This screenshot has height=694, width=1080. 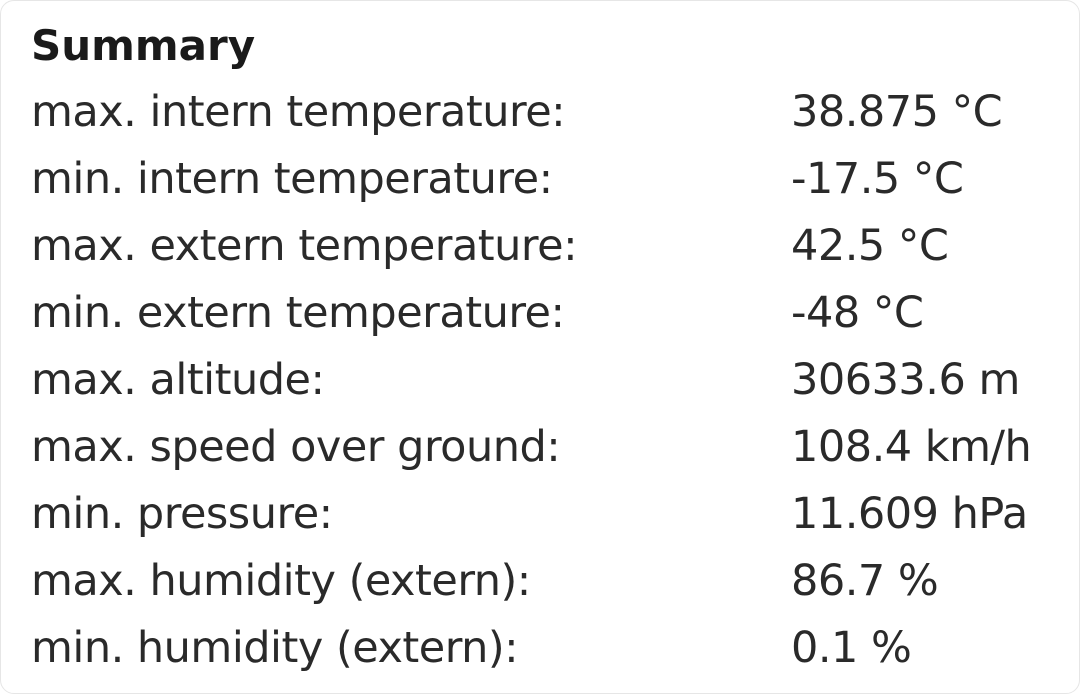 I want to click on summary-title: Summary, so click(x=143, y=45).